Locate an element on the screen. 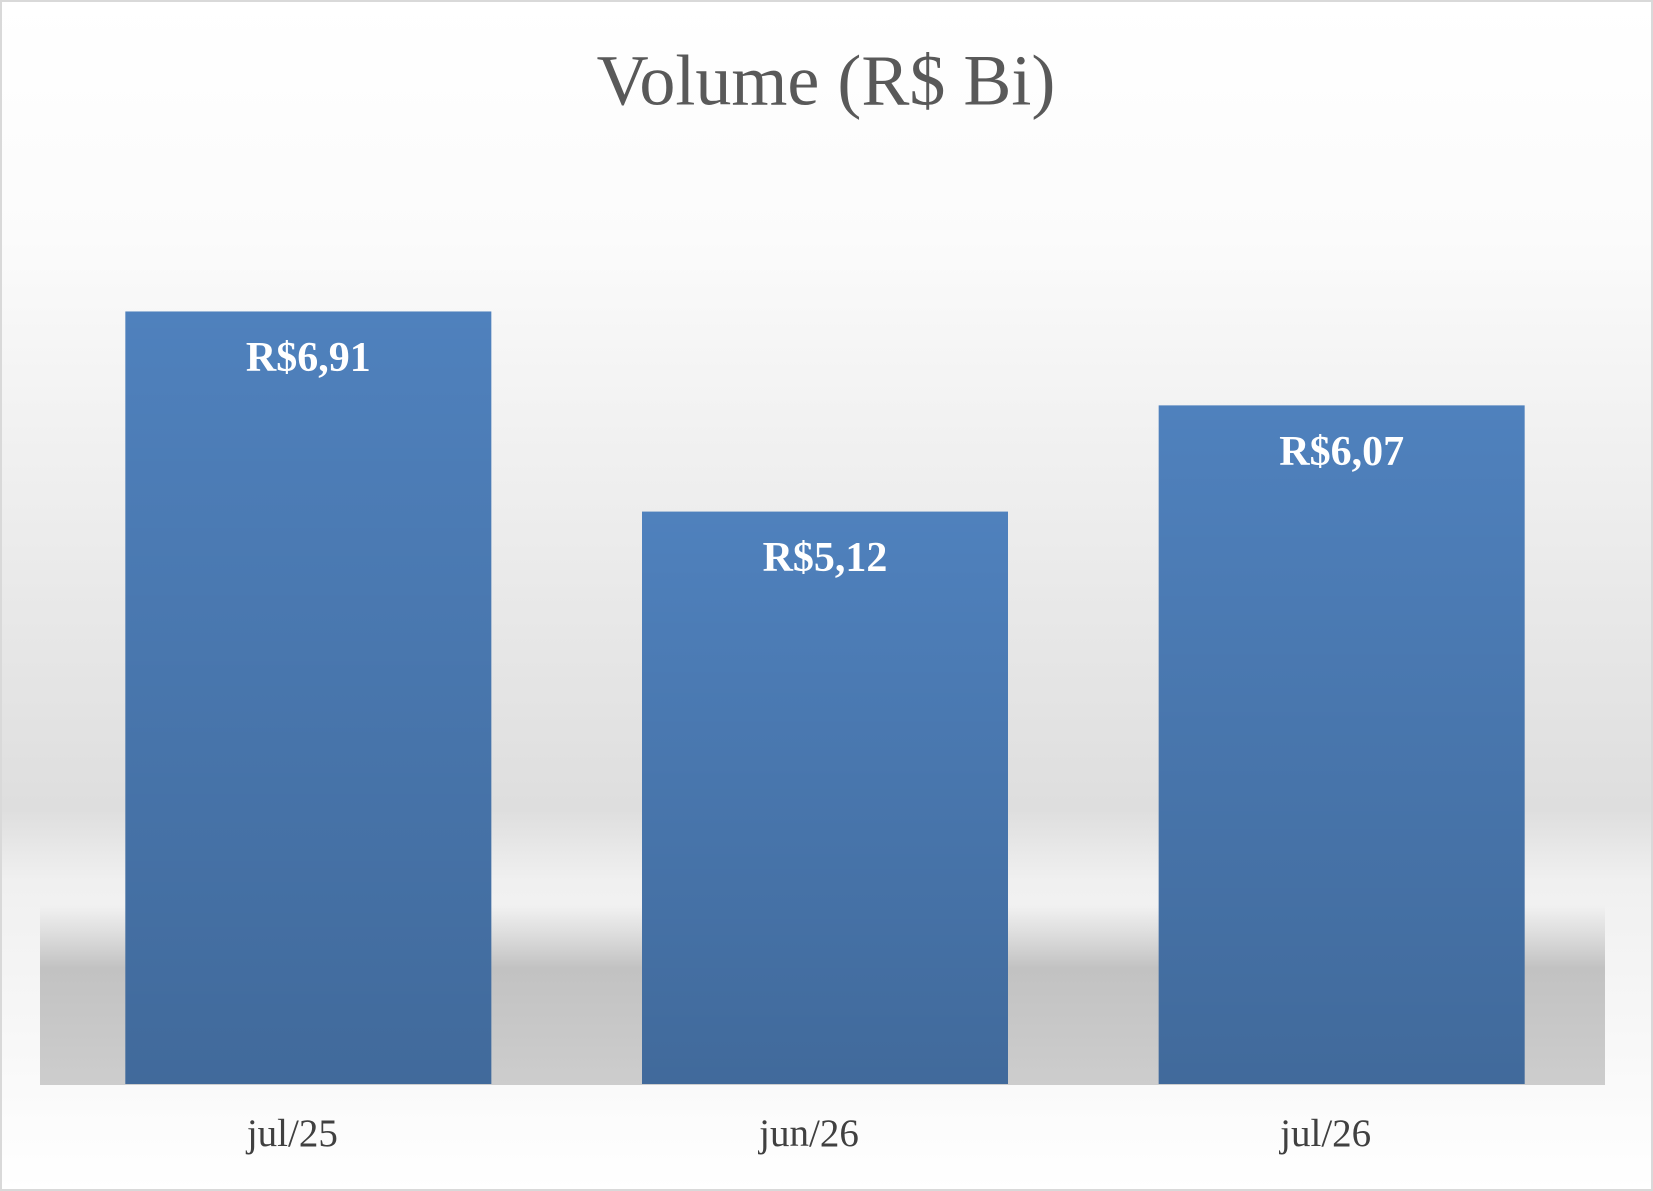  value-label: R$6,91 is located at coordinates (308, 358).